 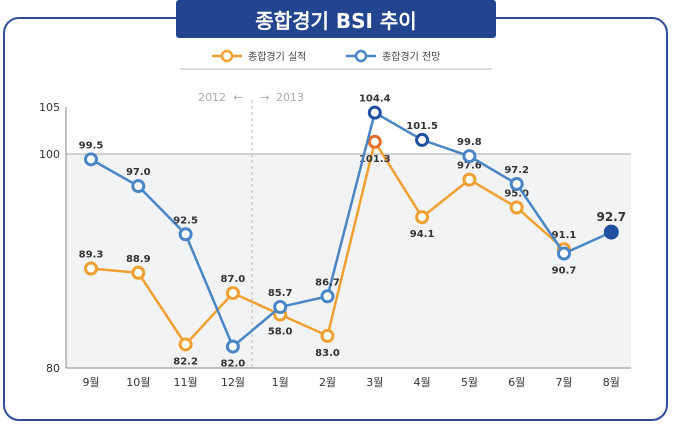 What do you see at coordinates (185, 361) in the screenshot?
I see `data-label-0-2: 82.2` at bounding box center [185, 361].